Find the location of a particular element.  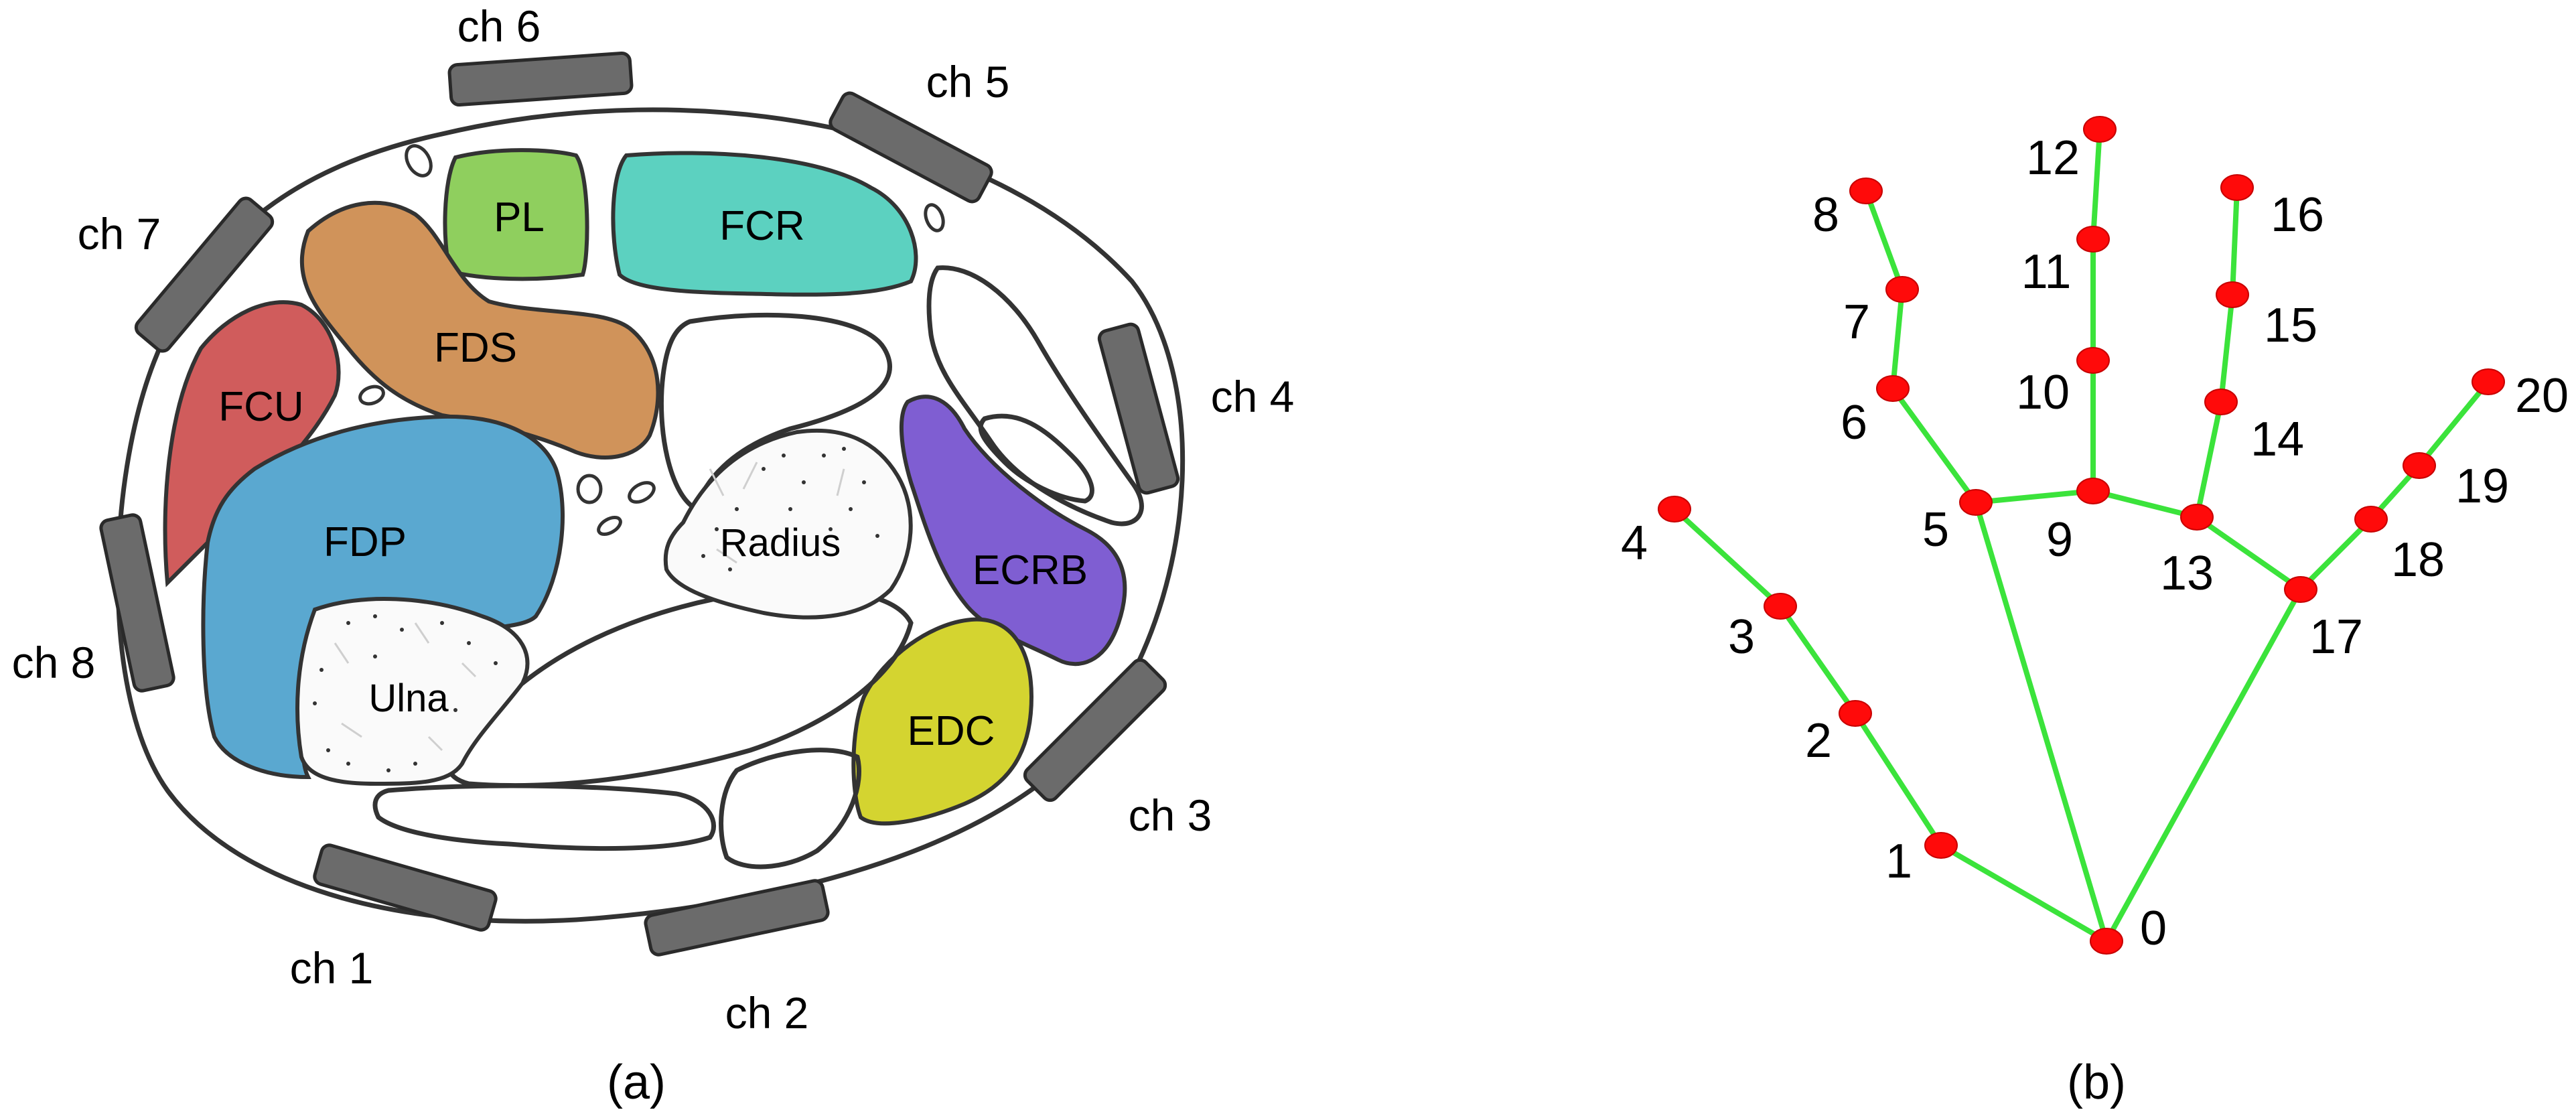

electrode-ch1 is located at coordinates (405, 887).